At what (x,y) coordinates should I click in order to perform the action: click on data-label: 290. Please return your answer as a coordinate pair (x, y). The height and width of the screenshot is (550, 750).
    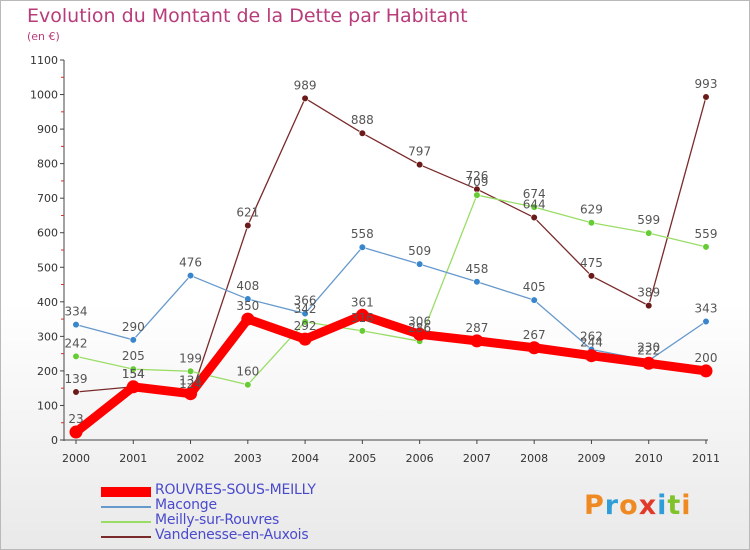
    Looking at the image, I should click on (133, 327).